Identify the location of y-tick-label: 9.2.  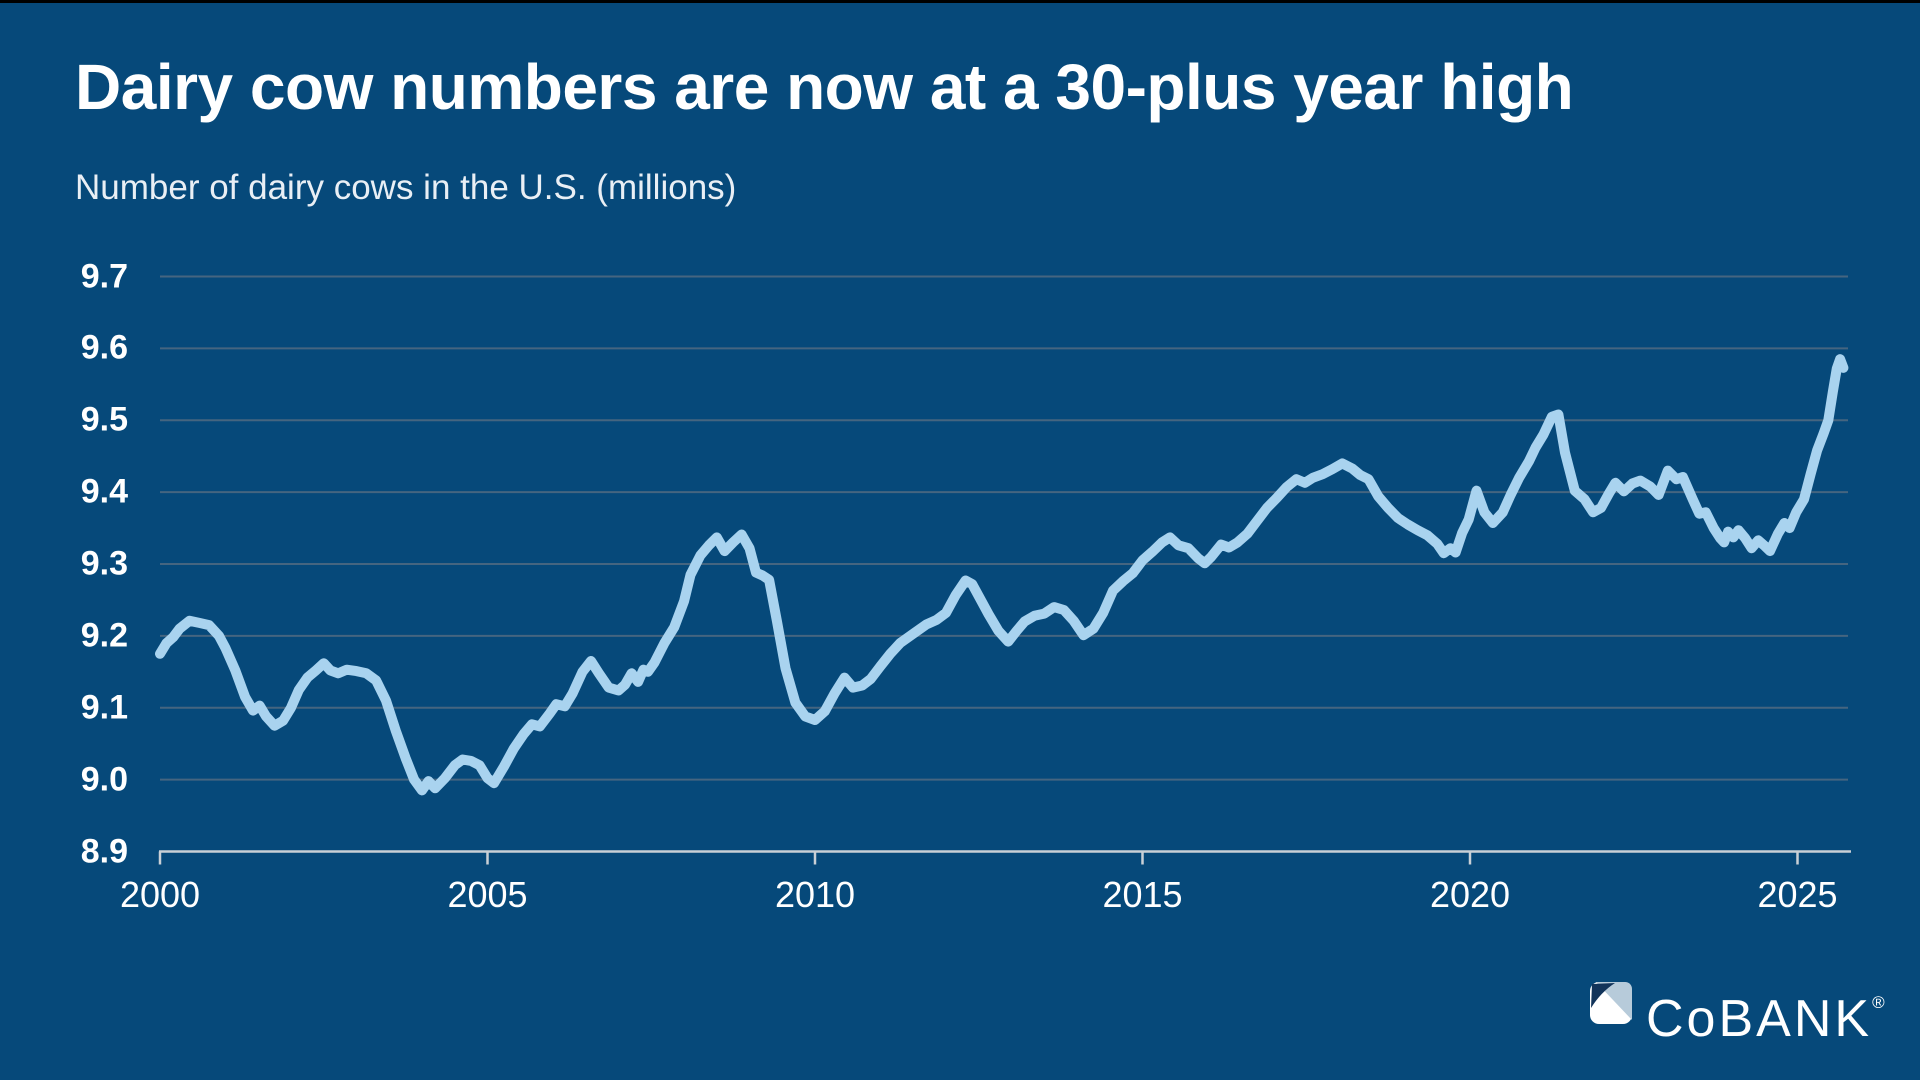
(104, 635).